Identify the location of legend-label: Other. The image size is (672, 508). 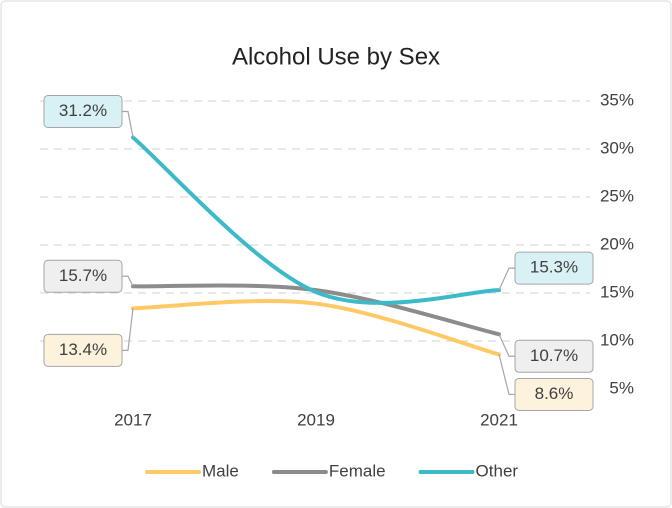
(497, 470).